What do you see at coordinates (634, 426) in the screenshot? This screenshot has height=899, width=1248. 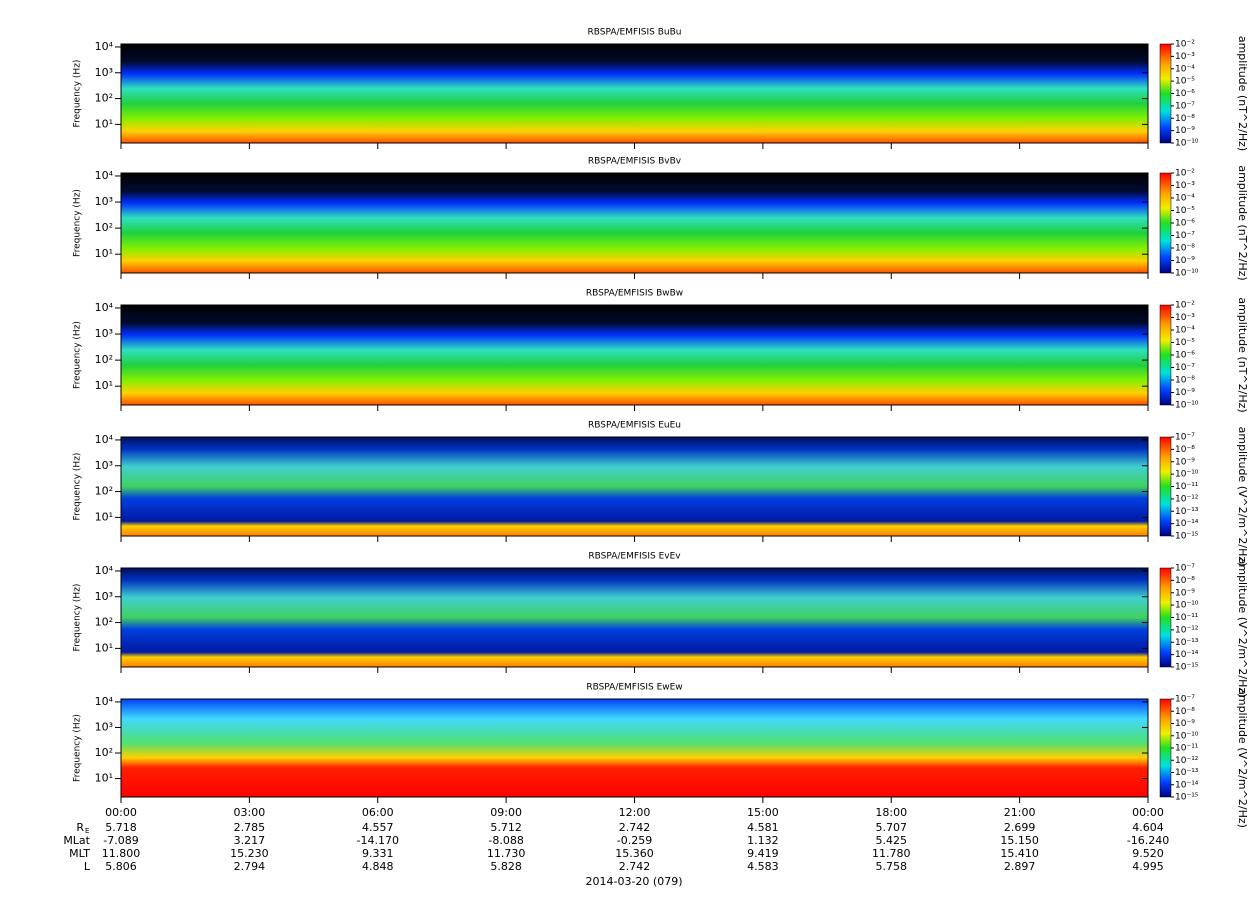 I see `panel-title: RBSPA/EMFISIS EuEu` at bounding box center [634, 426].